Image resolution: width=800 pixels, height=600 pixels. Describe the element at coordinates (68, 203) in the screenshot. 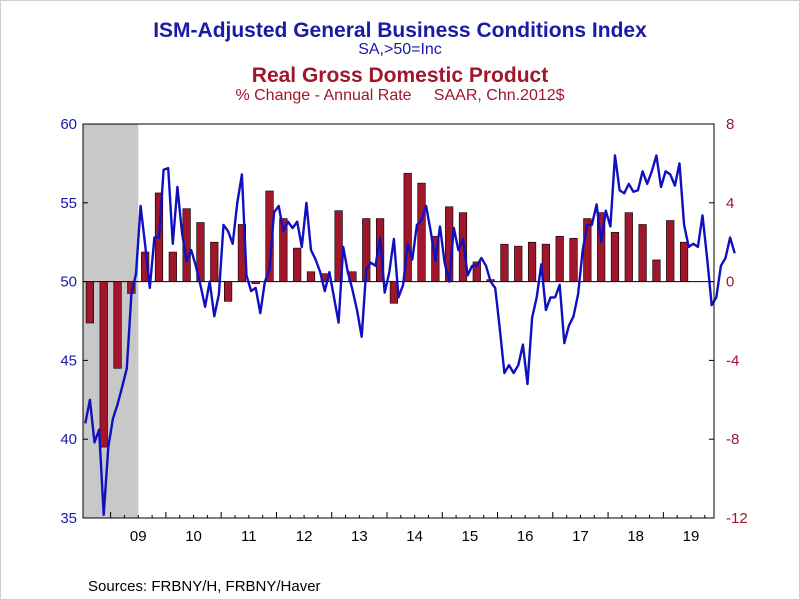

I see `left-tick-label: 55` at that location.